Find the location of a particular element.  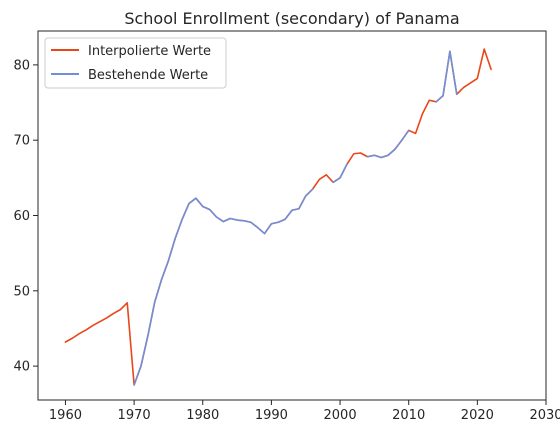

x-tick-label-2030: 2030 is located at coordinates (544, 415).